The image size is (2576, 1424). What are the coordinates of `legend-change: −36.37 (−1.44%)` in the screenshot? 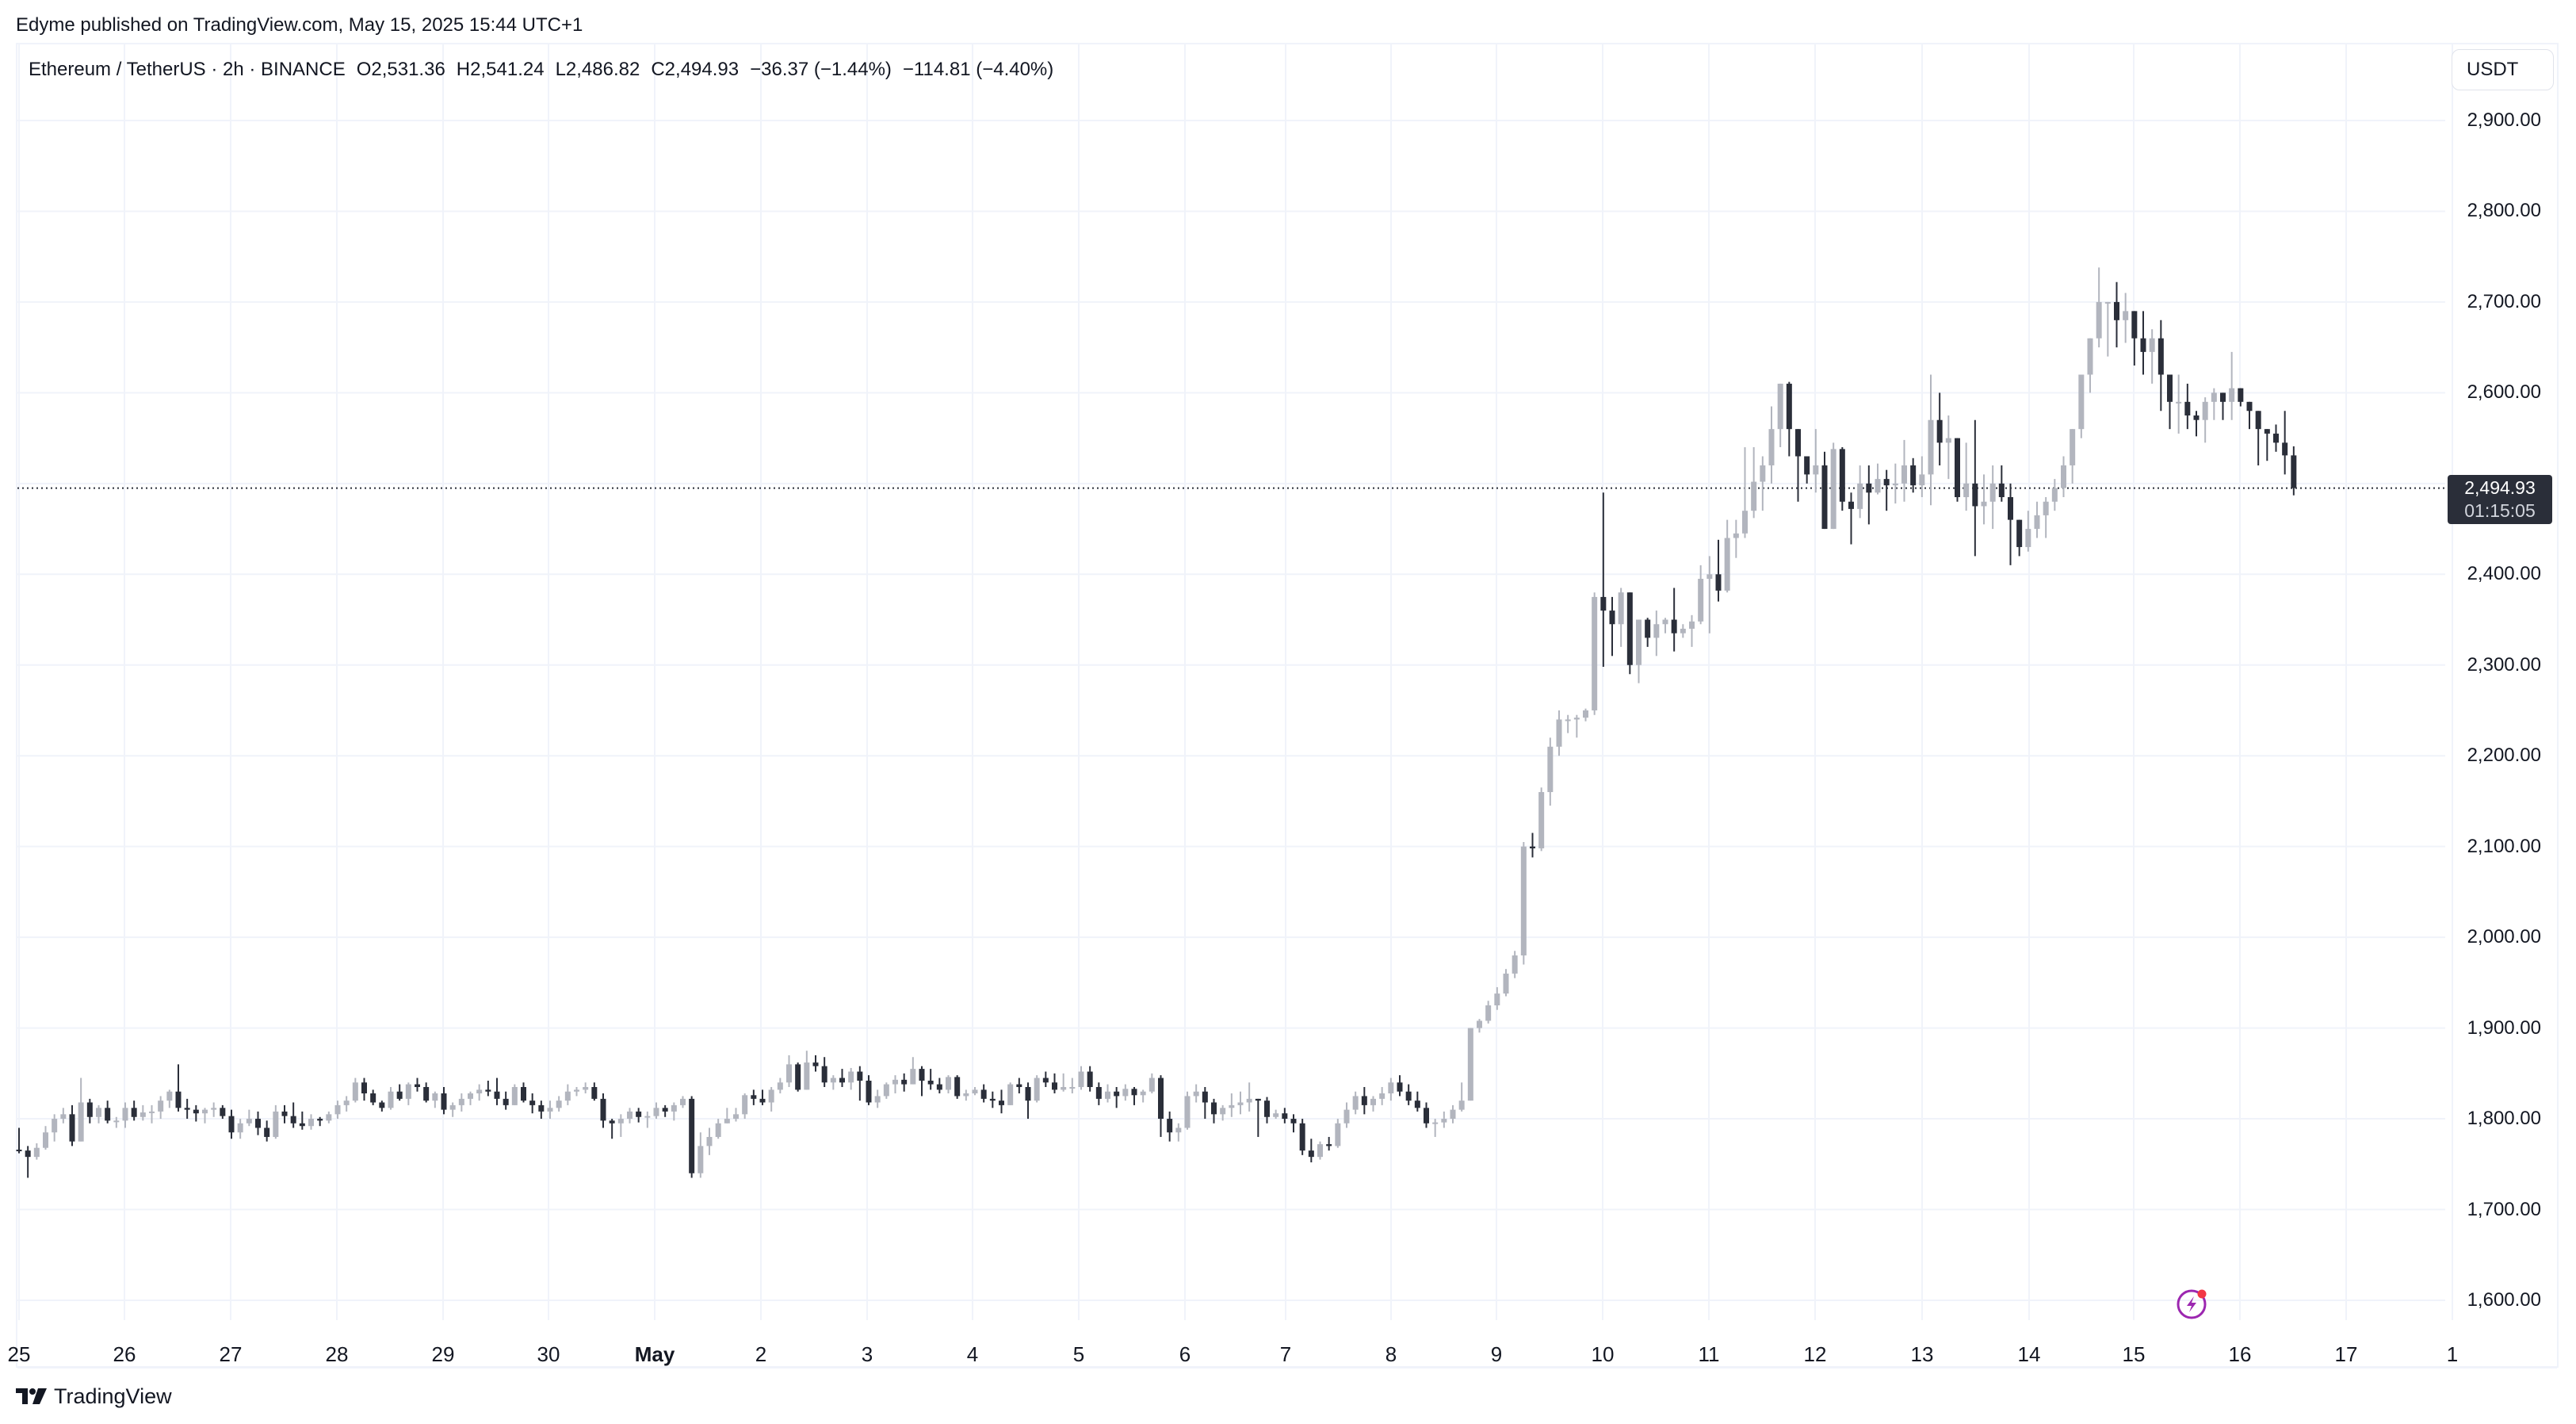 It's located at (821, 69).